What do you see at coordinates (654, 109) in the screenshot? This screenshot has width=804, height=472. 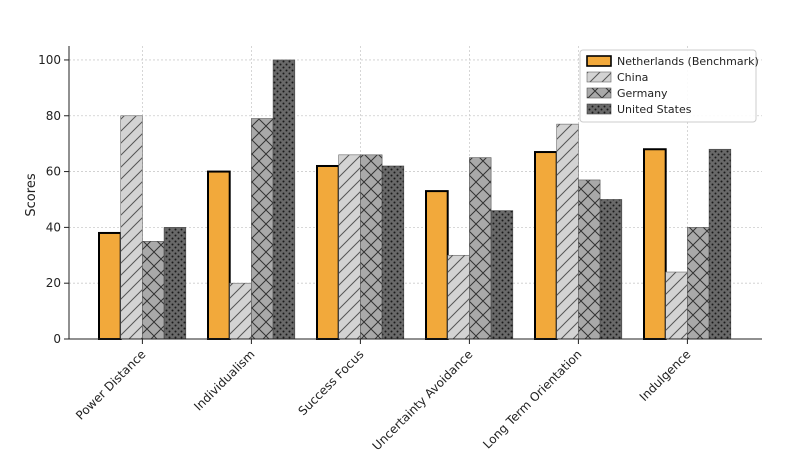 I see `legend-label: United States` at bounding box center [654, 109].